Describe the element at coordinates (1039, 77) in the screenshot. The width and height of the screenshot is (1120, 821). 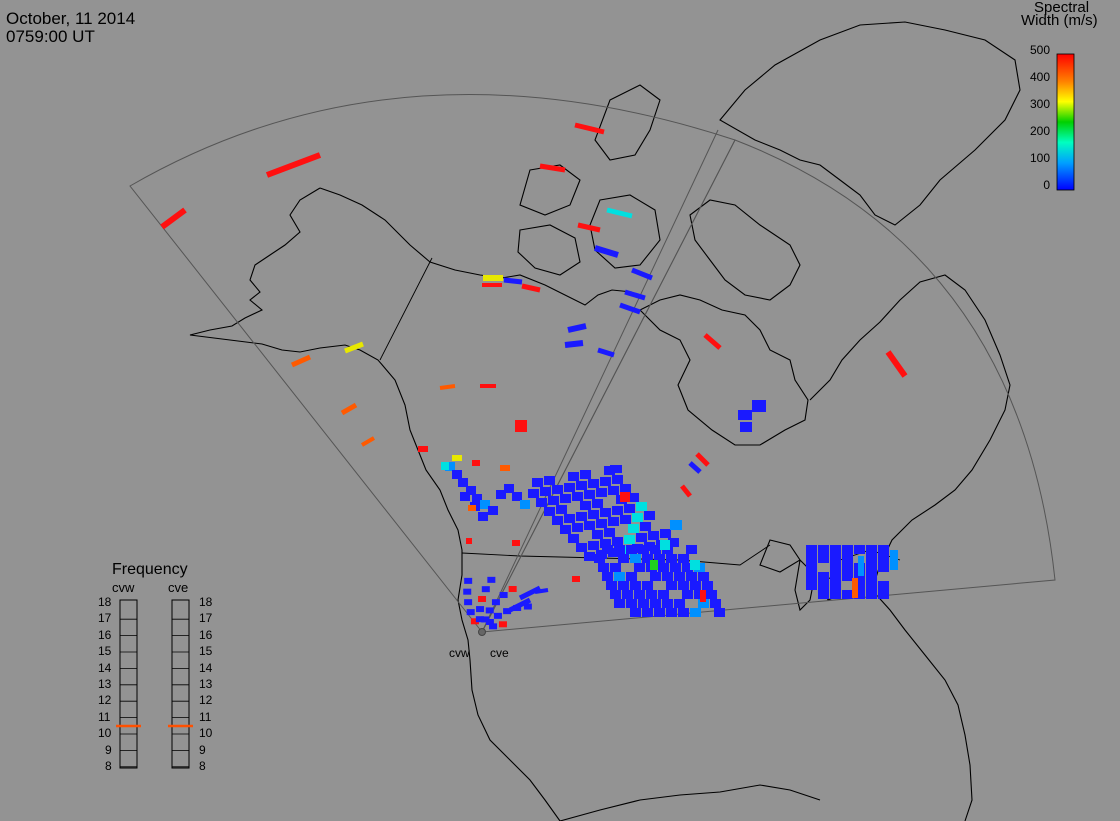
I see `colorbar-tick: 400` at that location.